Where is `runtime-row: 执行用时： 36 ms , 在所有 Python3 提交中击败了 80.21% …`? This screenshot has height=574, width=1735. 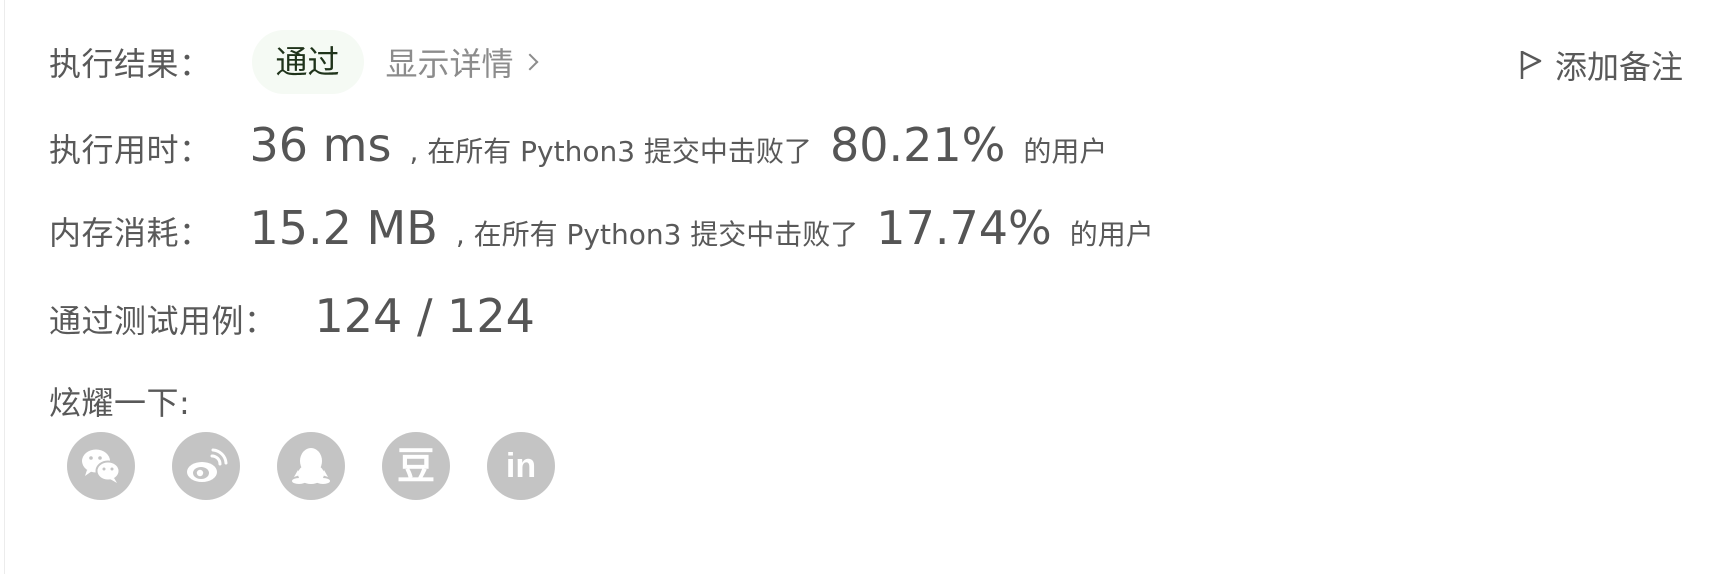 runtime-row: 执行用时： 36 ms , 在所有 Python3 提交中击败了 80.21% … is located at coordinates (578, 145).